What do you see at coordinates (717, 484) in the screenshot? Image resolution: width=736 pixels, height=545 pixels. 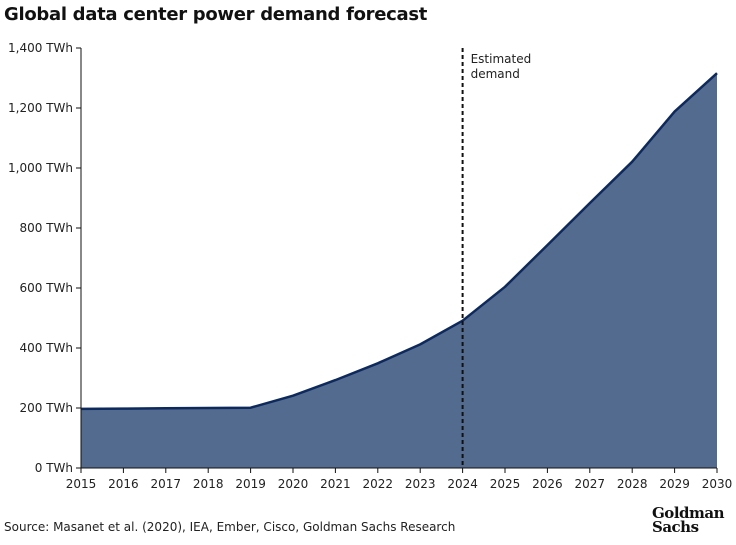 I see `x-tick-label: 2030` at bounding box center [717, 484].